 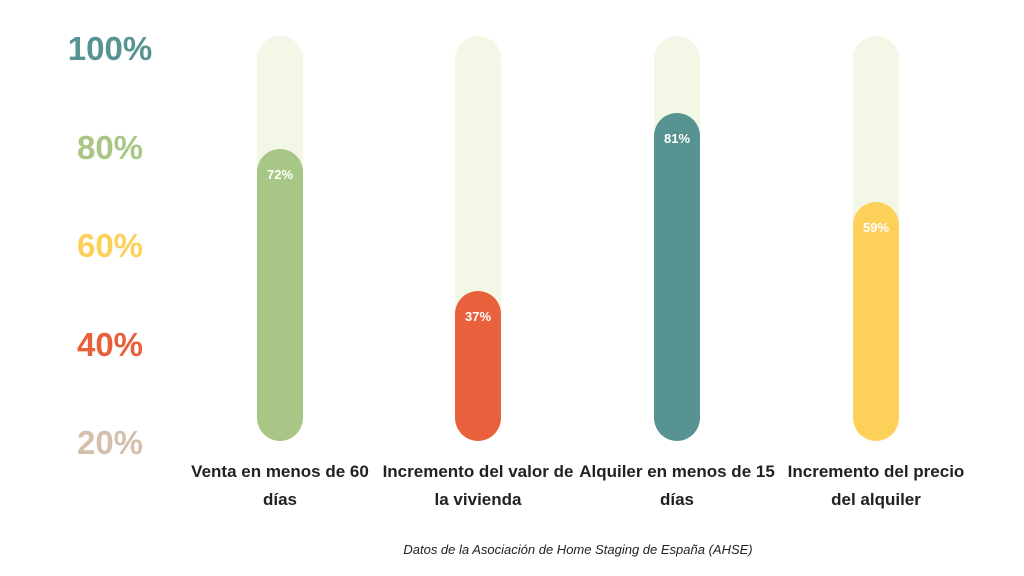 I want to click on category-label: Incremento del precio del alquiler, so click(x=876, y=485).